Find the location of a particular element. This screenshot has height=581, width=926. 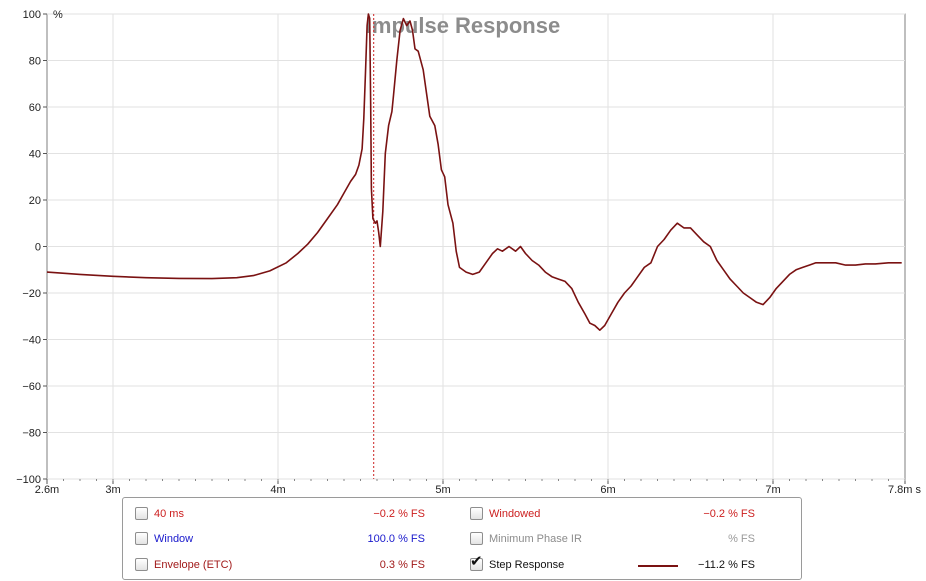

checkbox-window is located at coordinates (141, 538).